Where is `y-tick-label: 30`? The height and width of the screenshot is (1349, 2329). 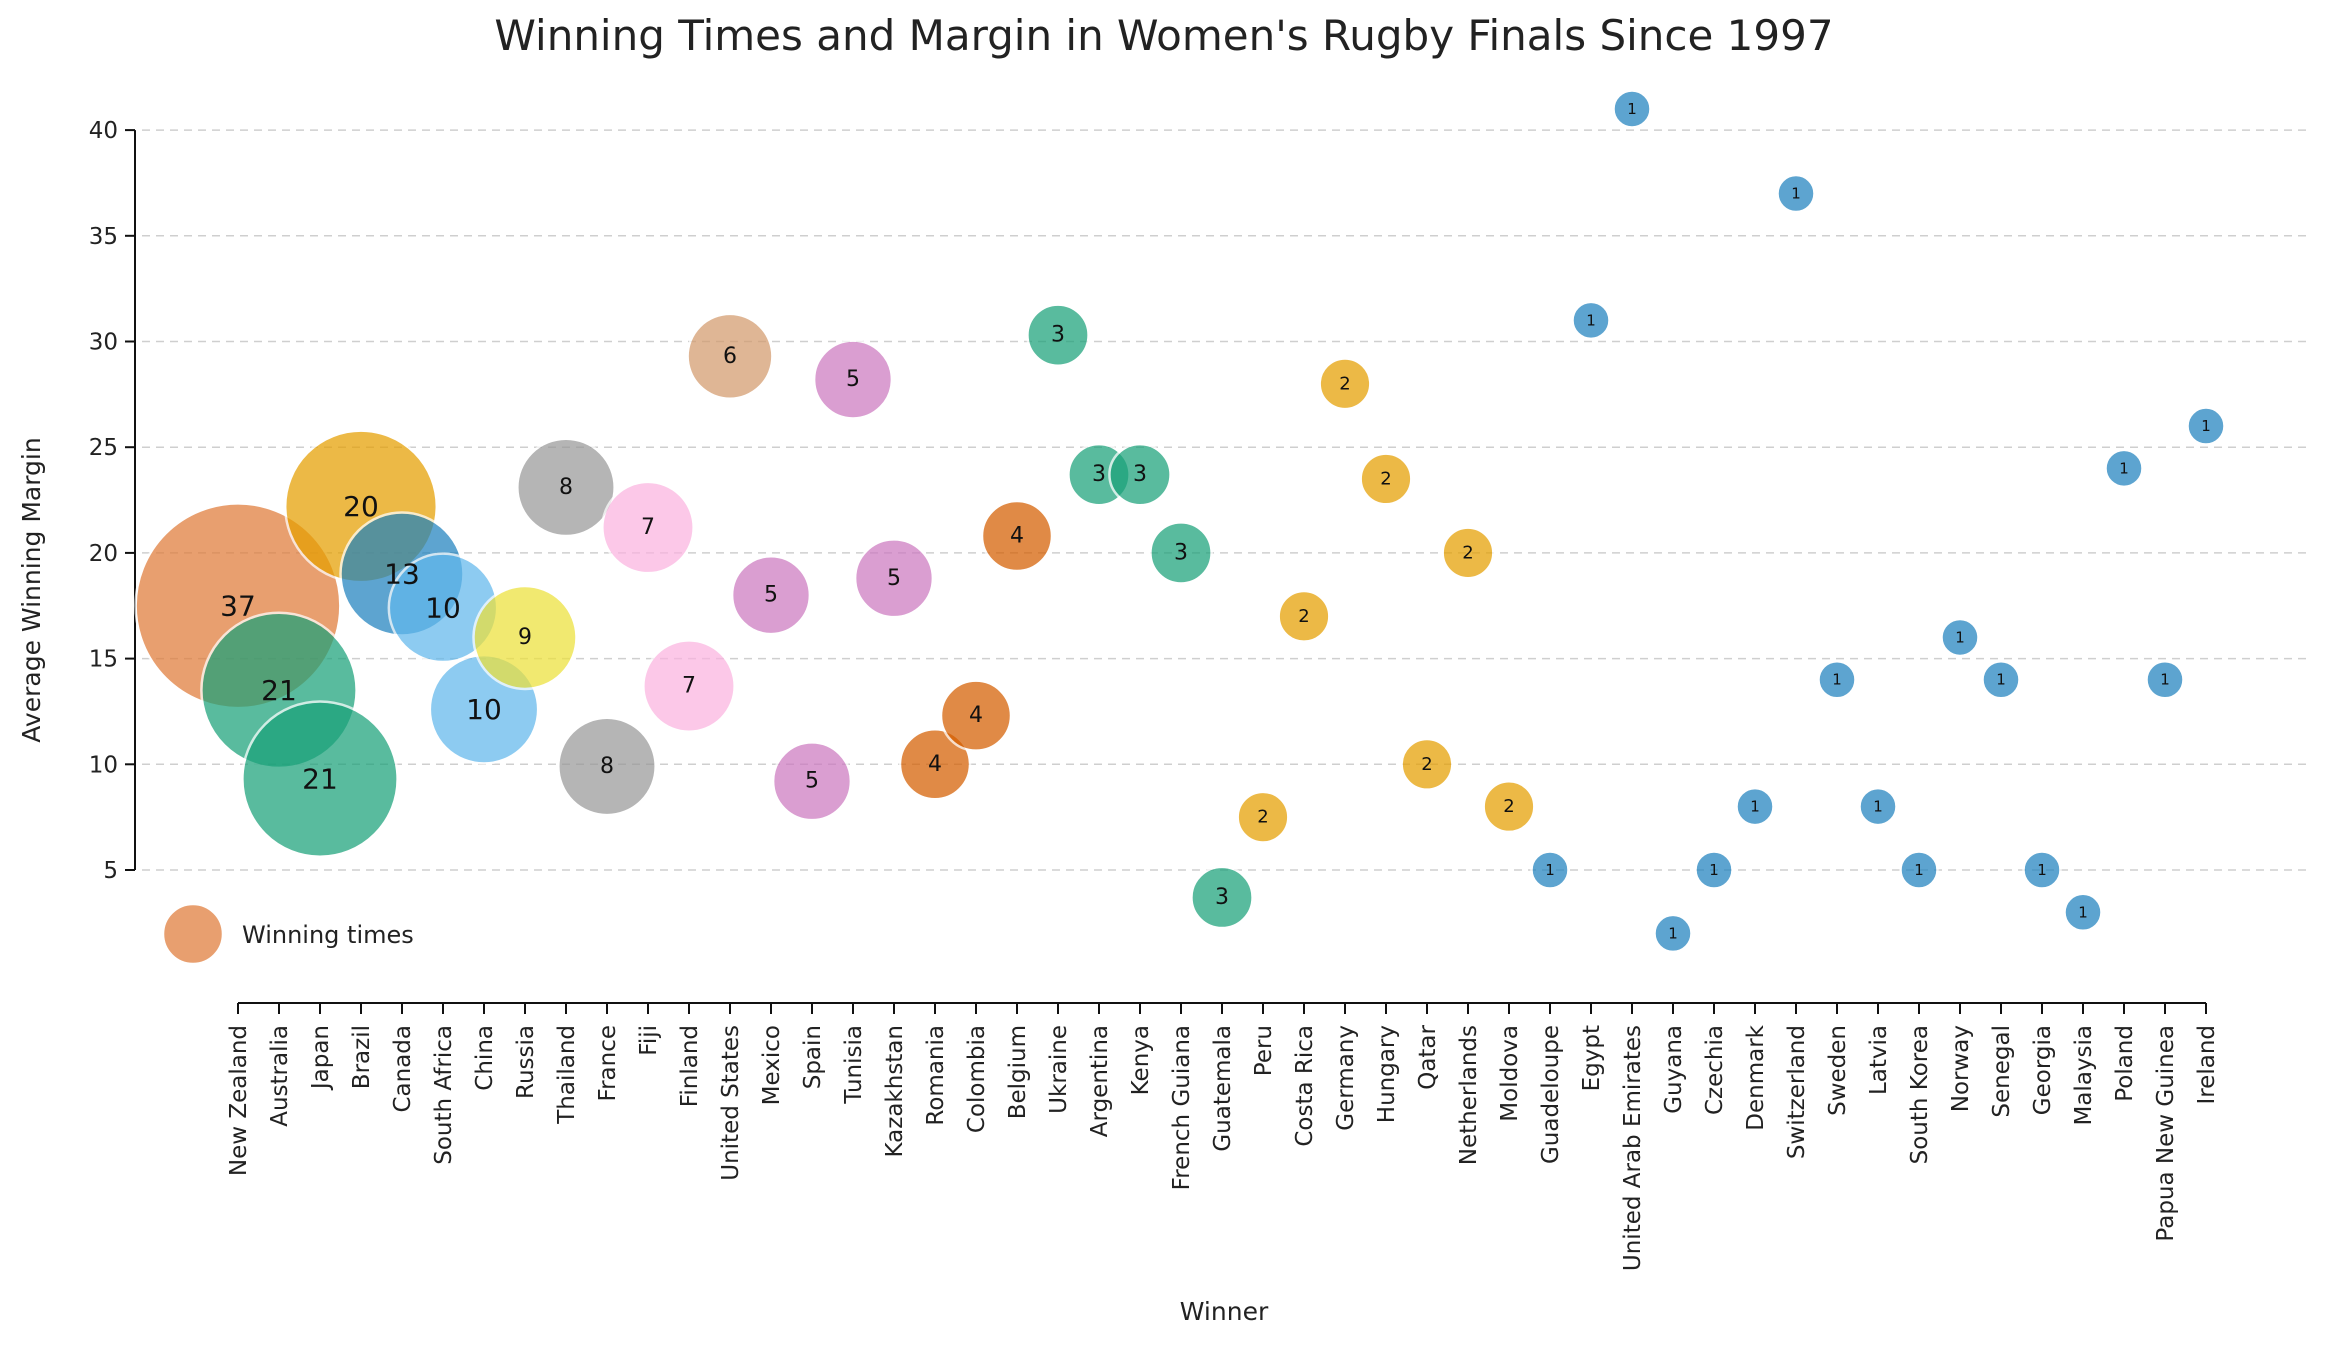 y-tick-label: 30 is located at coordinates (103, 343).